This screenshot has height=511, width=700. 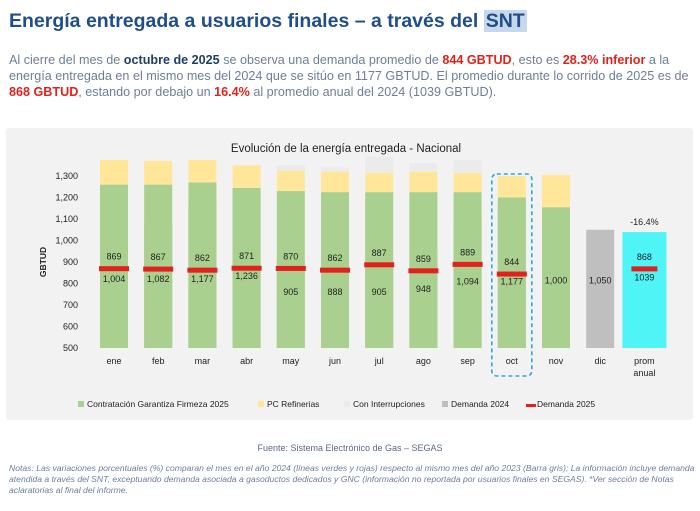 What do you see at coordinates (290, 256) in the screenshot?
I see `demand-2025-label: 870` at bounding box center [290, 256].